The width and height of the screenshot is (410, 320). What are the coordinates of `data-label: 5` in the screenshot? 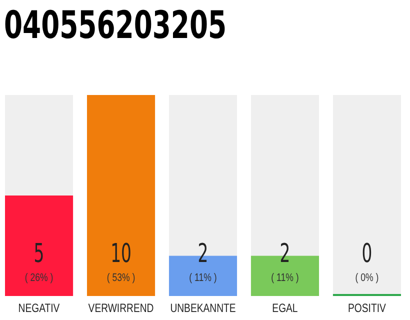 It's located at (39, 253).